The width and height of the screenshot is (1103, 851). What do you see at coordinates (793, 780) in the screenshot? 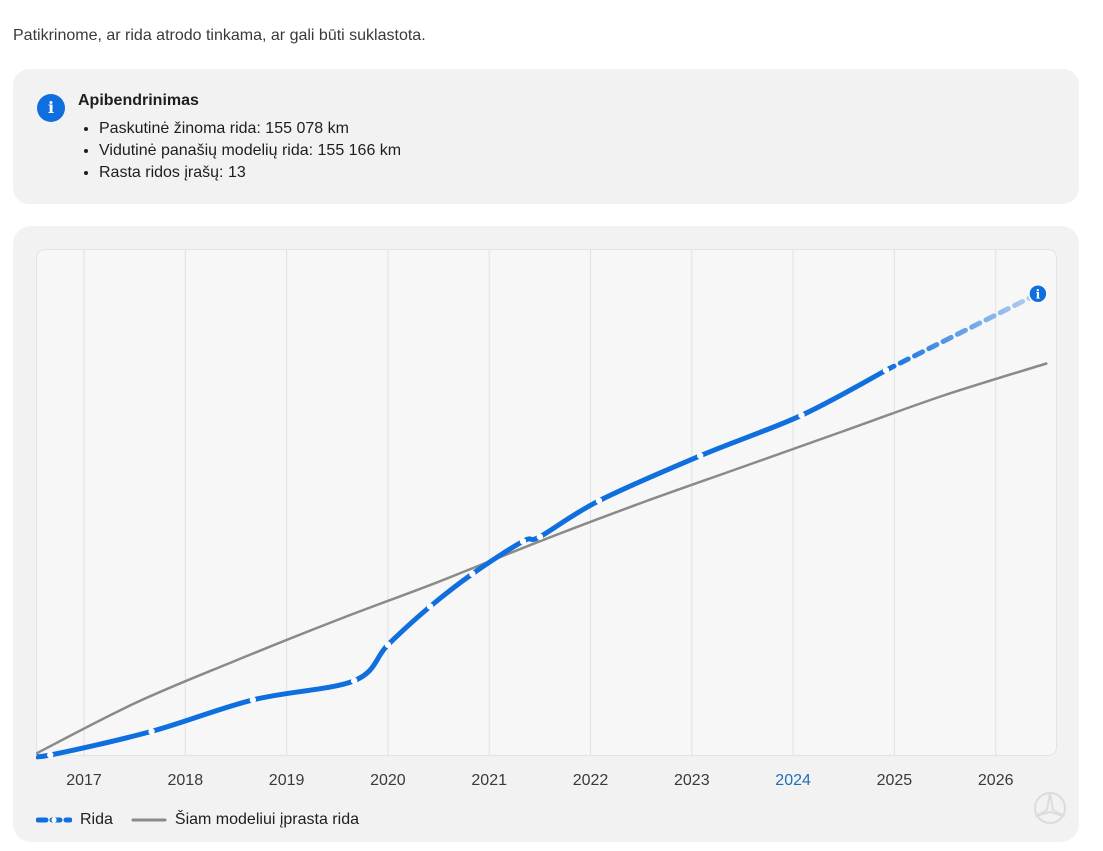
I see `x-tick-label: 2024` at bounding box center [793, 780].